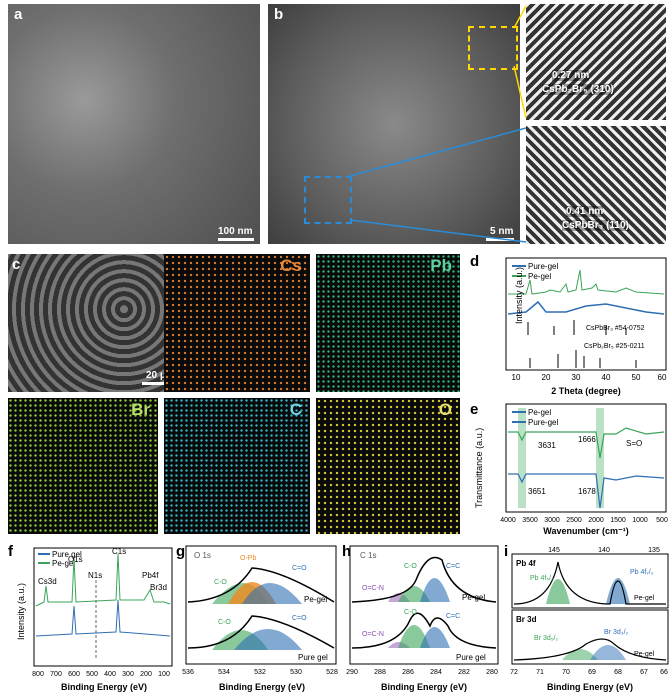 The width and height of the screenshot is (672, 696). What do you see at coordinates (590, 687) in the screenshot?
I see `i-xlabel: Binding Energy (eV)` at bounding box center [590, 687].